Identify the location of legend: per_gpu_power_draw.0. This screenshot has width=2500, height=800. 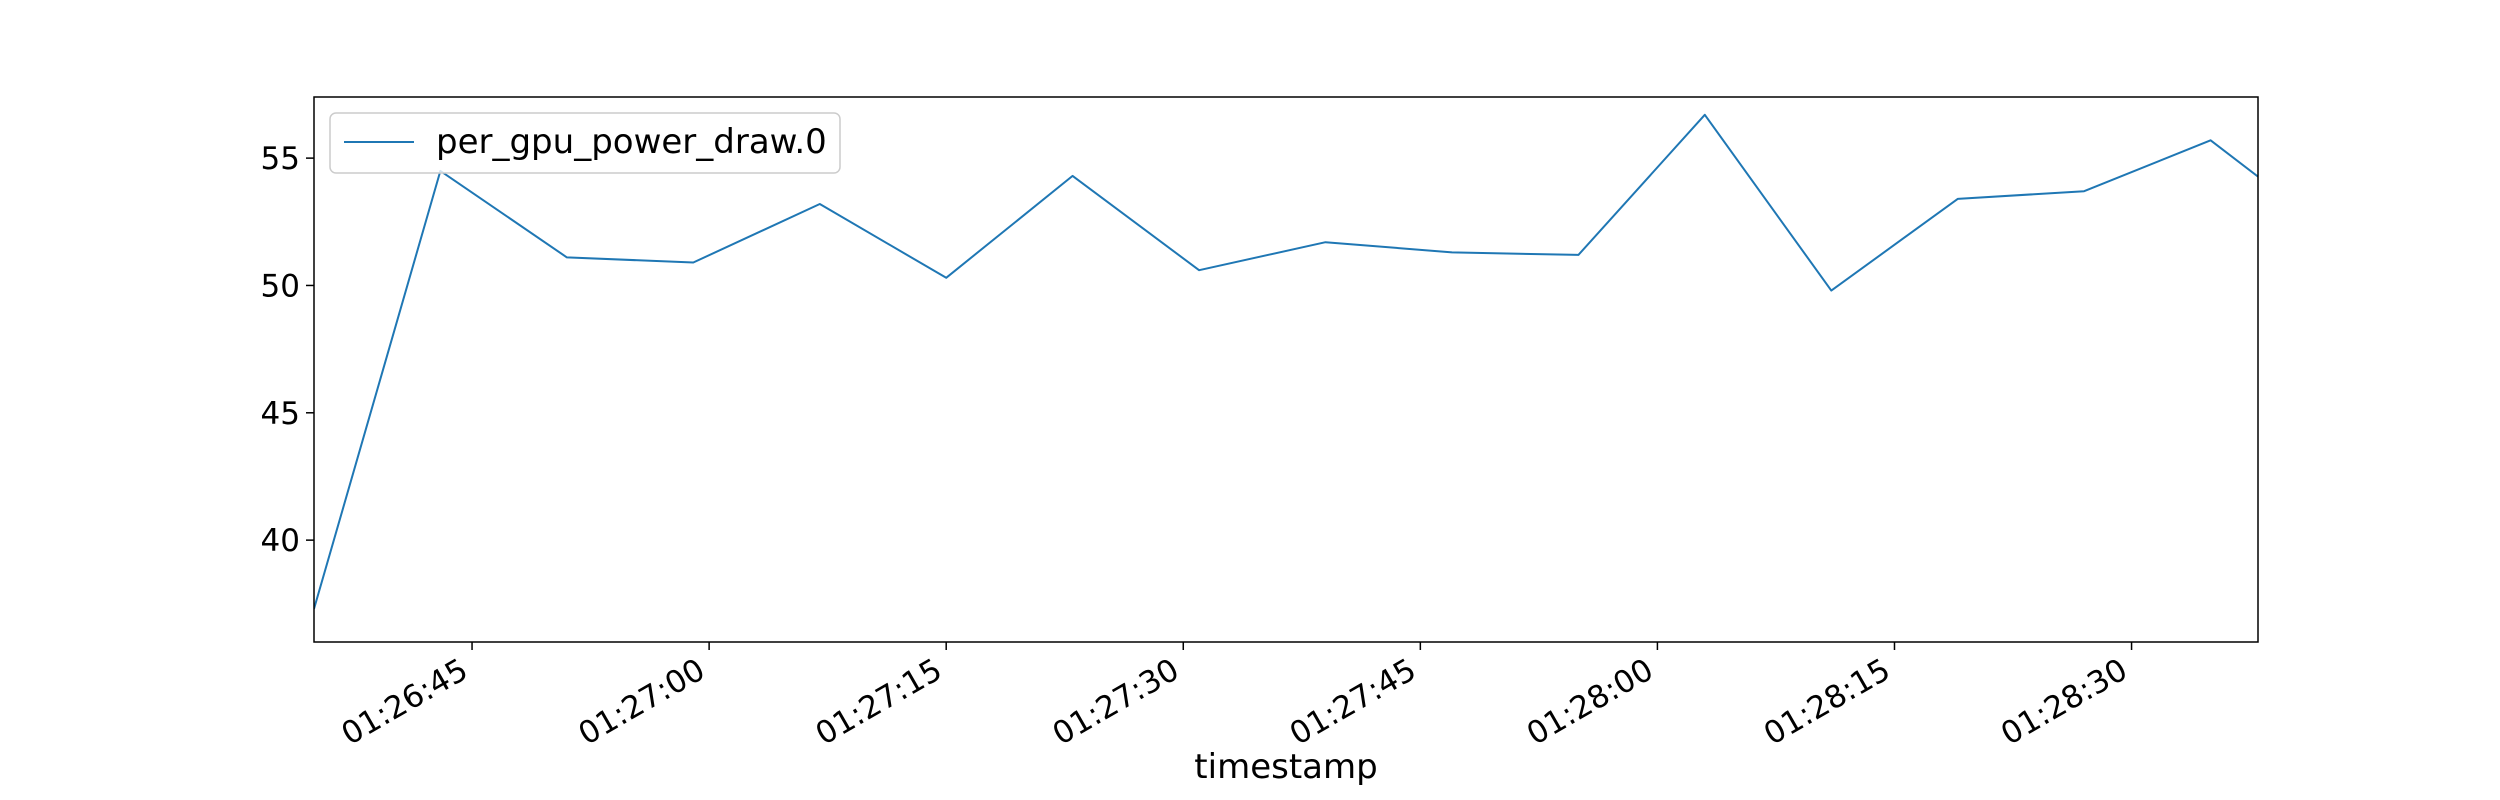
(585, 143).